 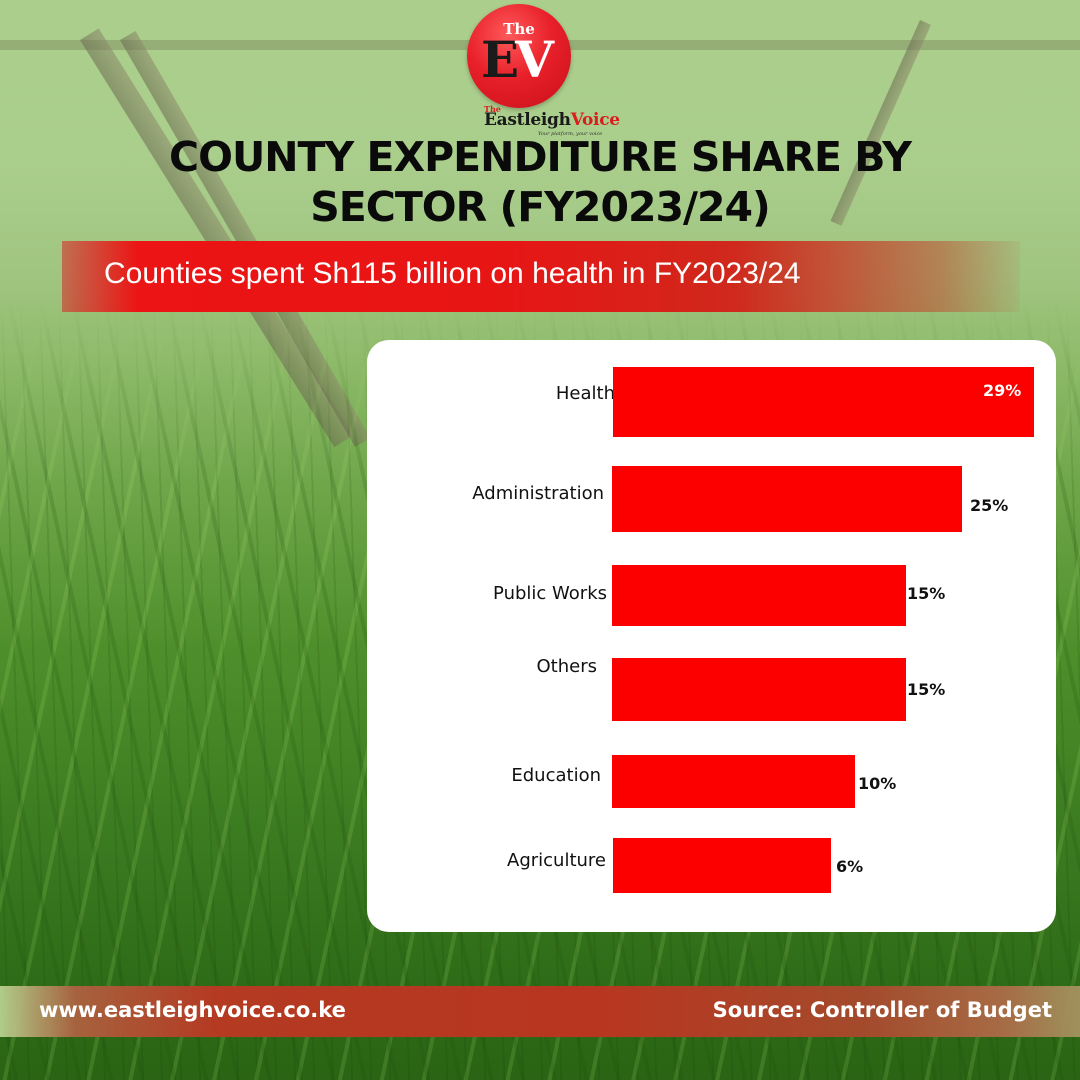 What do you see at coordinates (540, 157) in the screenshot?
I see `title-line-1: COUNTY EXPENDITURE SHARE BY` at bounding box center [540, 157].